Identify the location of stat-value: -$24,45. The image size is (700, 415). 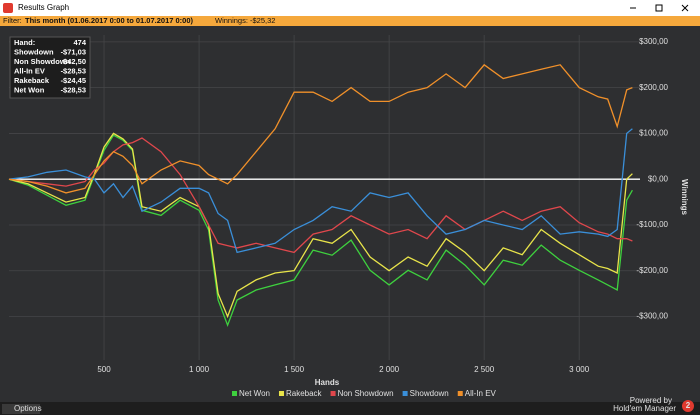
(73, 80).